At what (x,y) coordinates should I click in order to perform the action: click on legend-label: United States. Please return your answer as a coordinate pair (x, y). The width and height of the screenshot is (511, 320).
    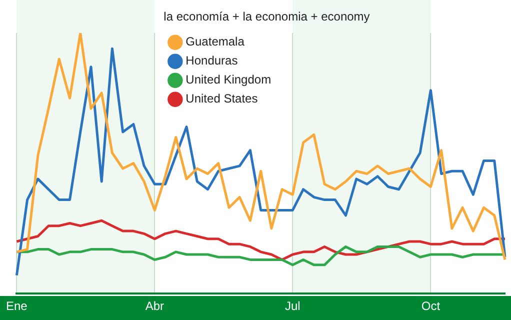
    Looking at the image, I should click on (222, 99).